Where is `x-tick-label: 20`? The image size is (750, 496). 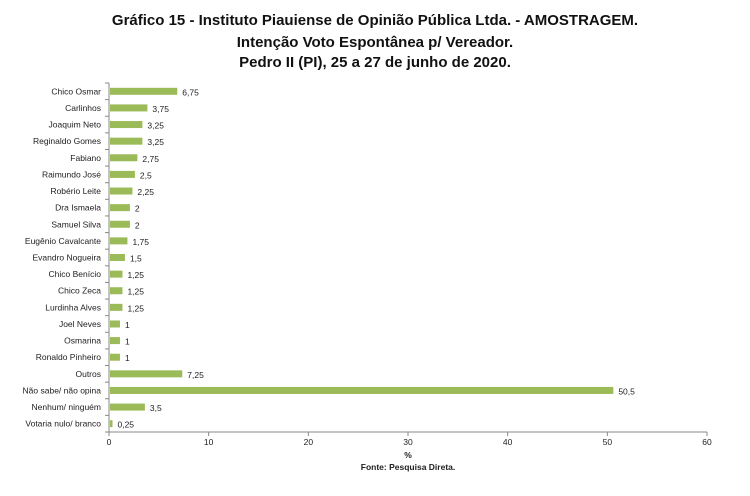 x-tick-label: 20 is located at coordinates (309, 442).